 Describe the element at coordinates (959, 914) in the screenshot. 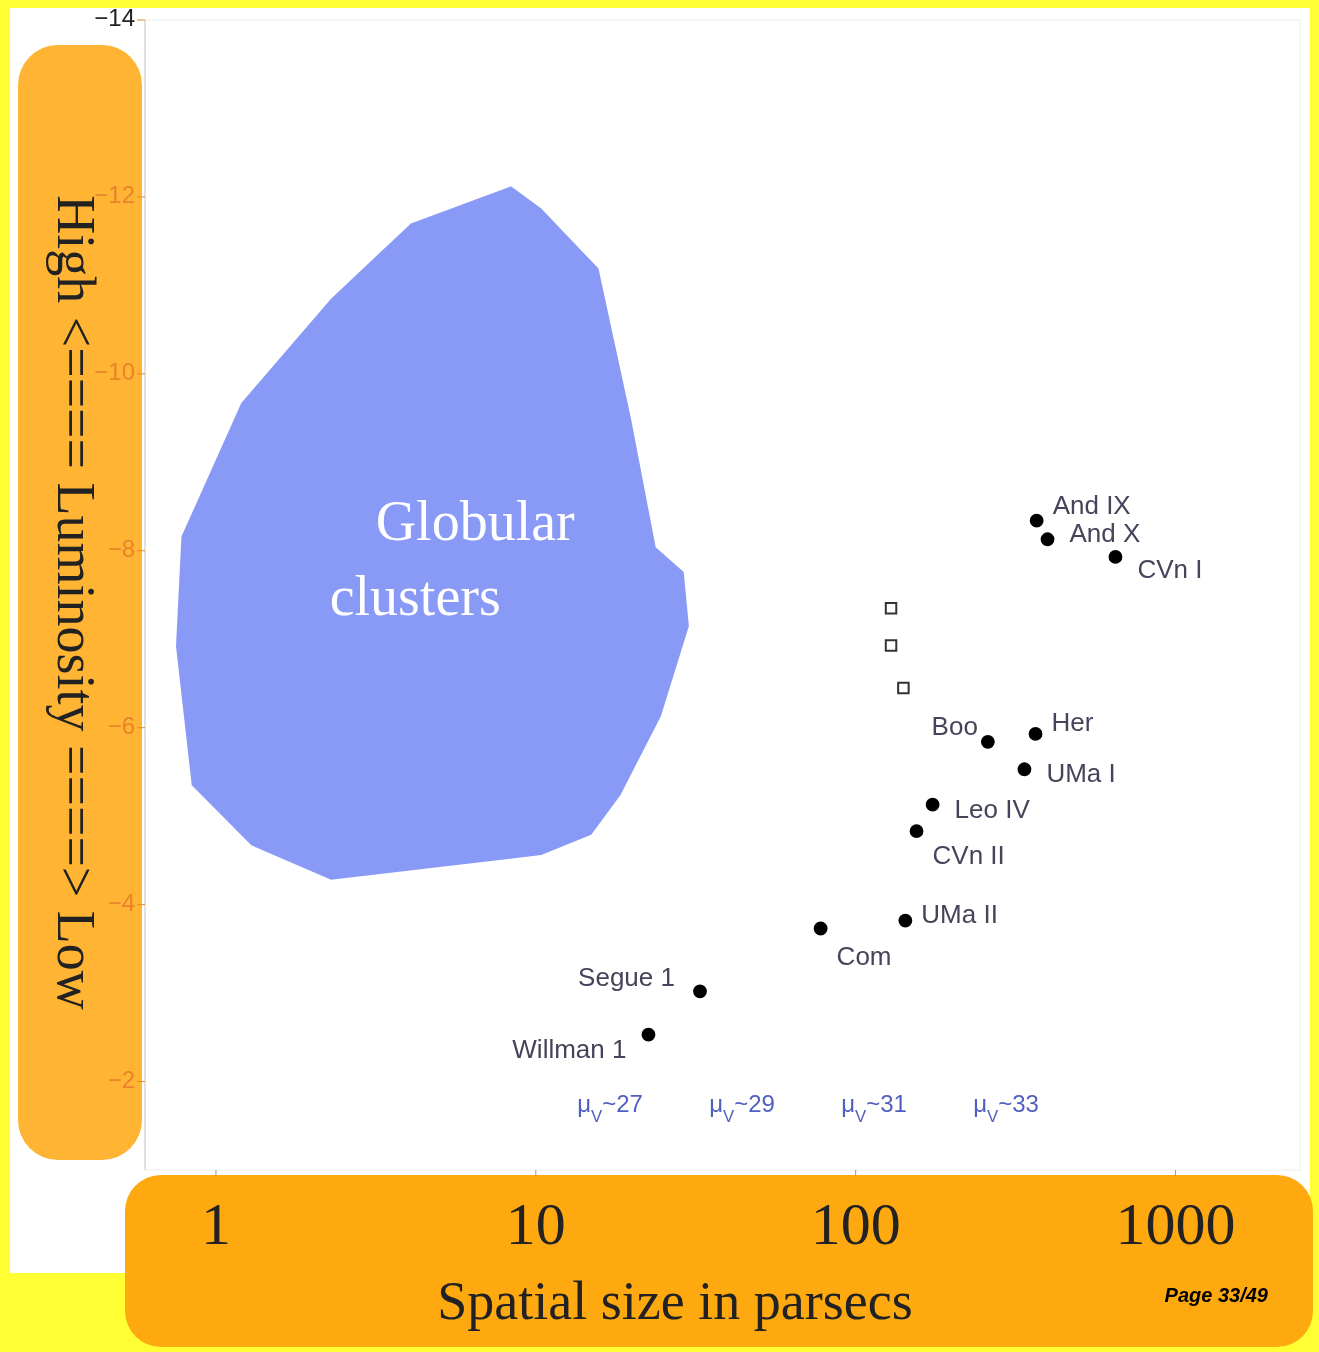

I see `series-label: UMa II` at that location.